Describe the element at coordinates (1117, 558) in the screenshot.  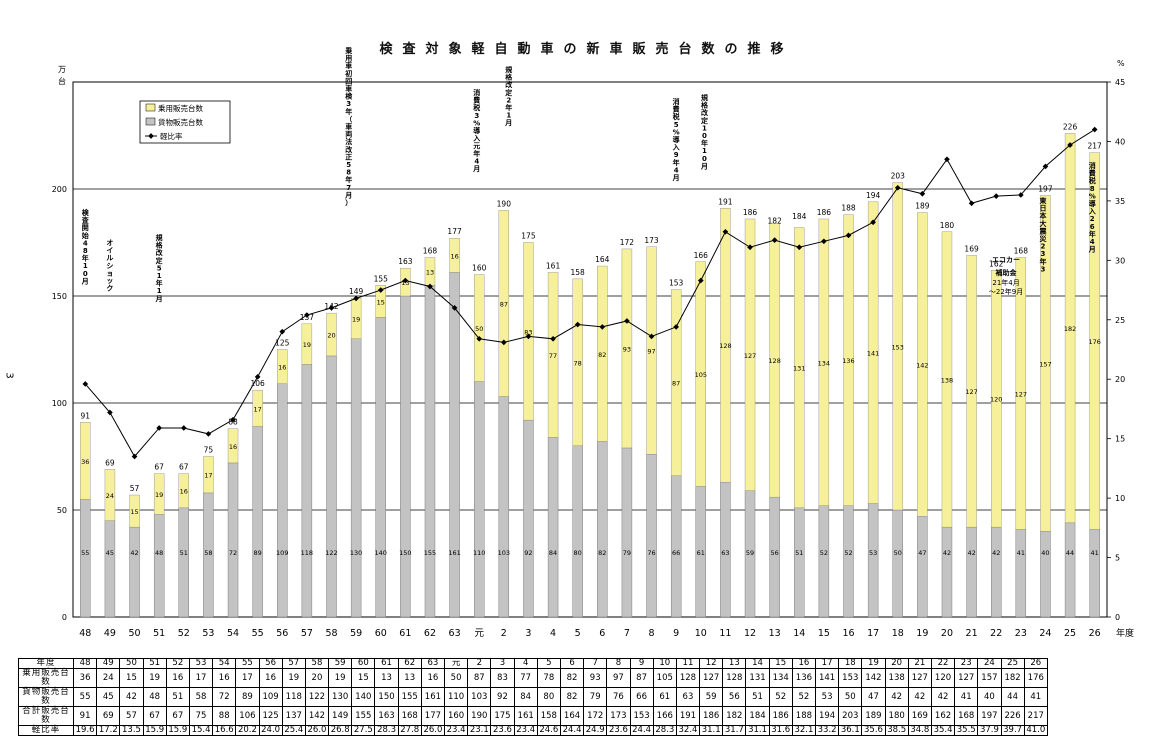
I see `y2-tick-label: 5` at that location.